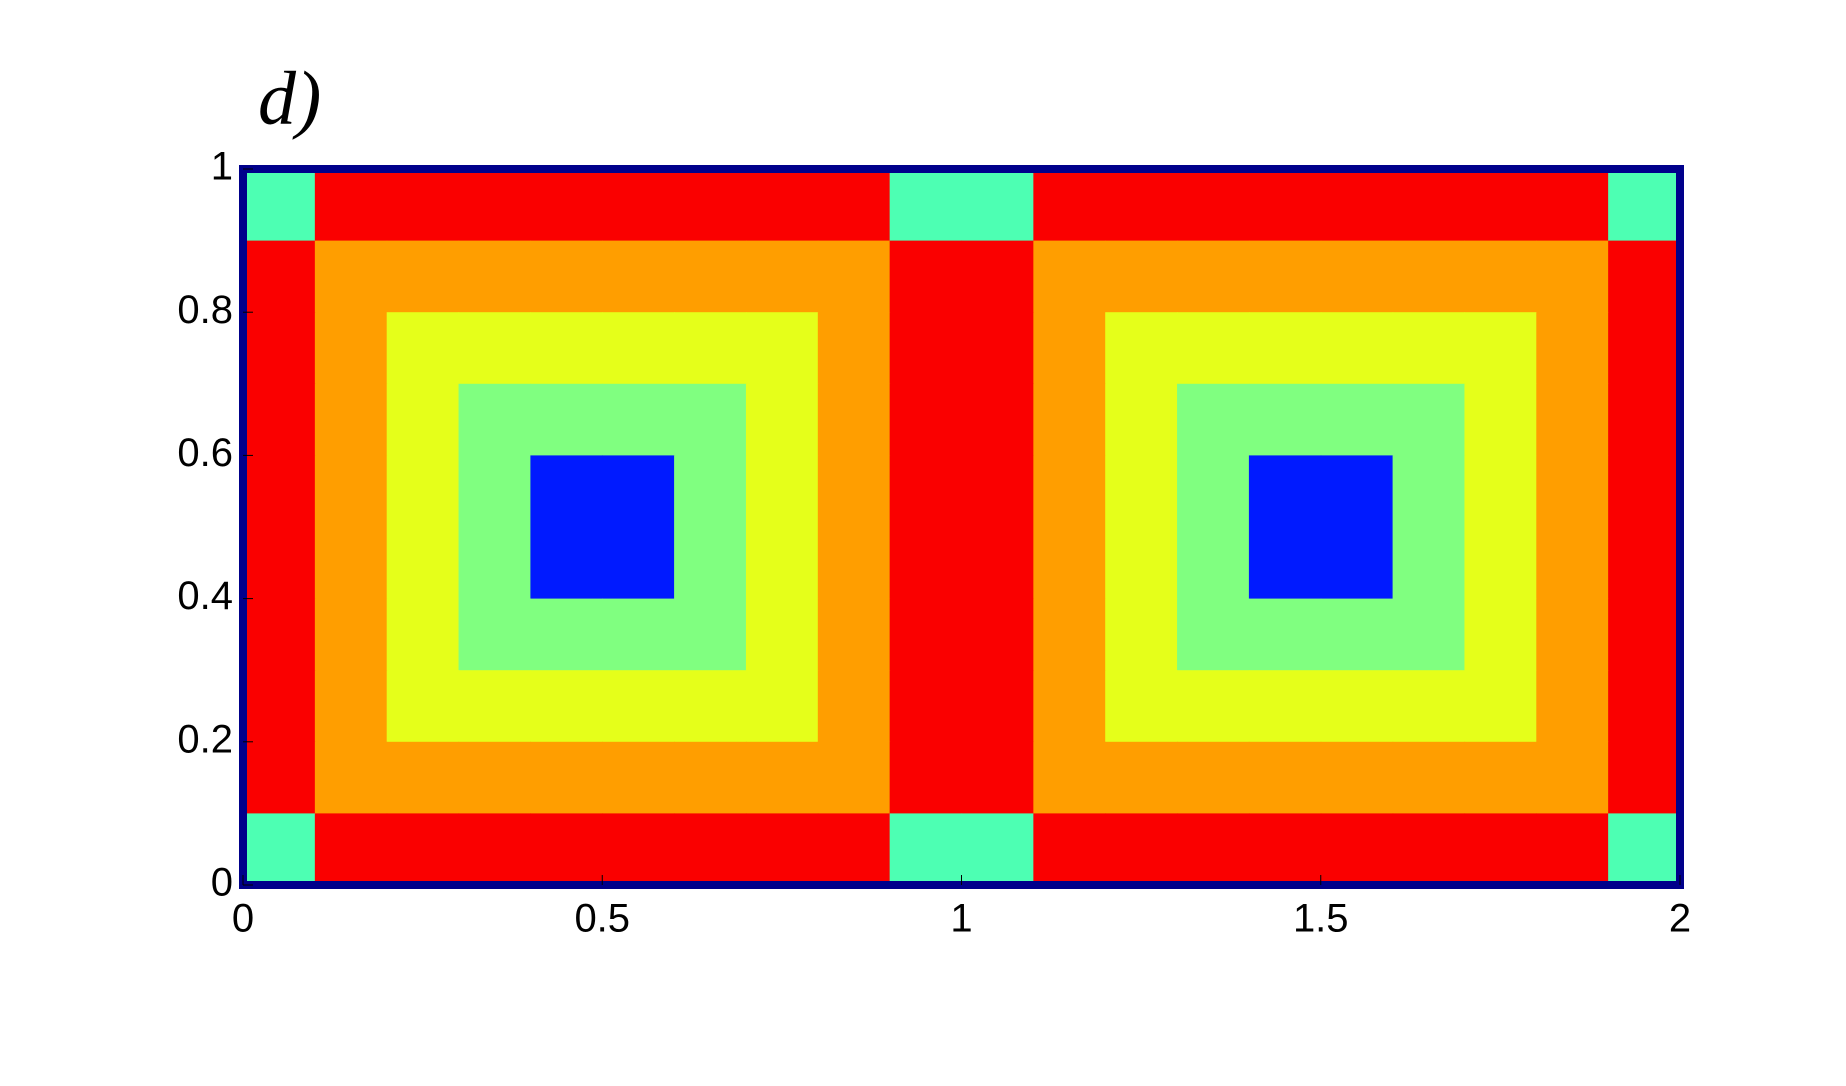  What do you see at coordinates (961, 919) in the screenshot?
I see `x-tick-label: 1` at bounding box center [961, 919].